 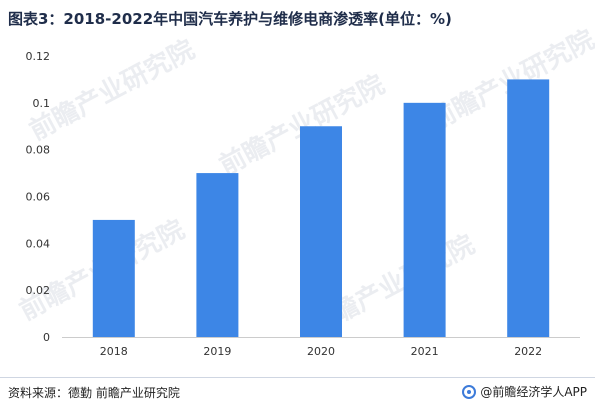 I want to click on bar-2022, so click(x=528, y=208).